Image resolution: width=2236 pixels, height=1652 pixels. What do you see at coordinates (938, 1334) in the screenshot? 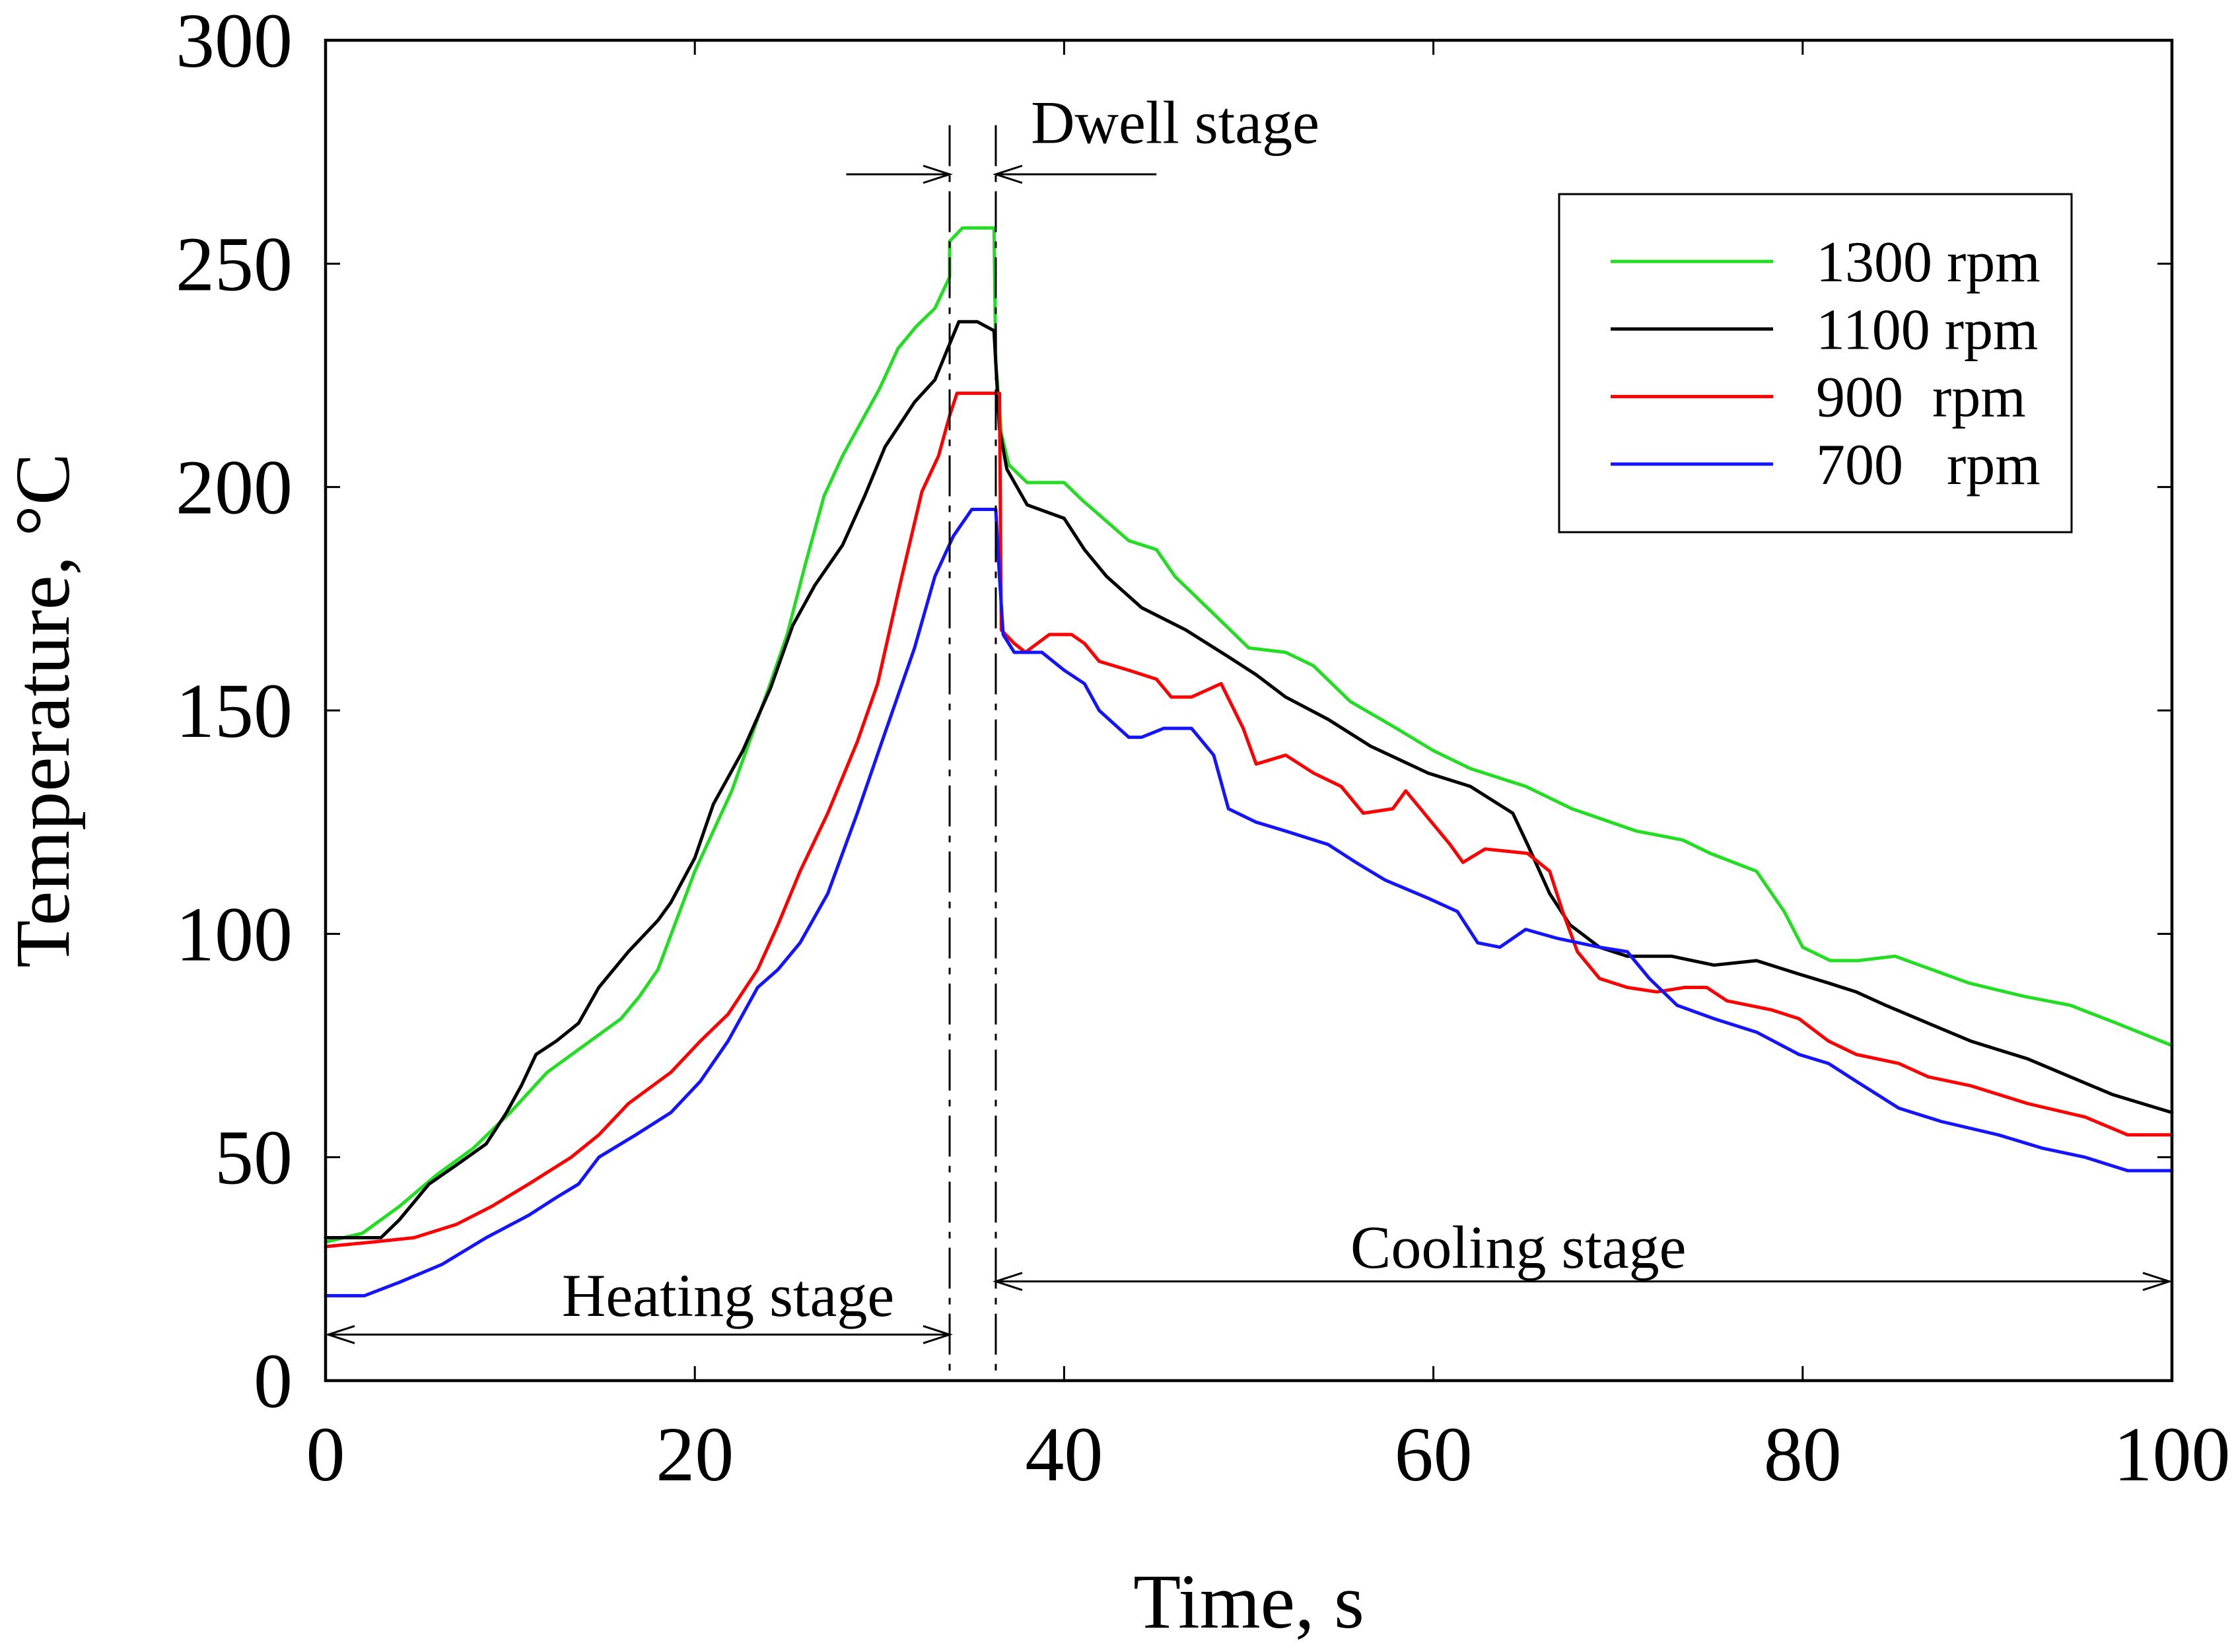
I see `heating-arrowhead-right` at bounding box center [938, 1334].